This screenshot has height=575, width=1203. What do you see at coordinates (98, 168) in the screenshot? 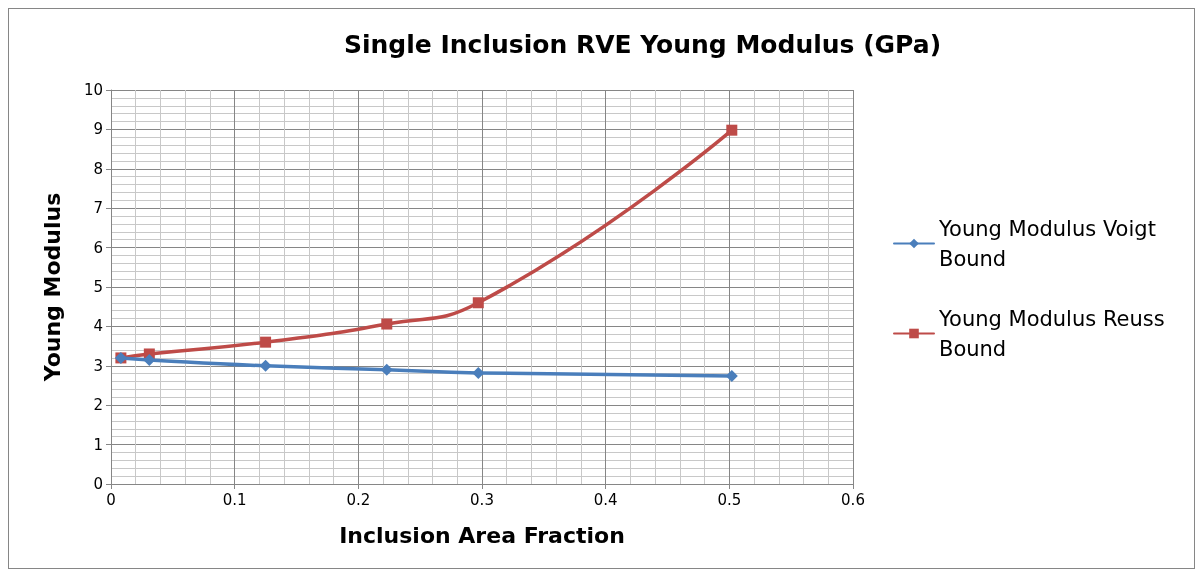
I see `y-tick-label: 8` at bounding box center [98, 168].